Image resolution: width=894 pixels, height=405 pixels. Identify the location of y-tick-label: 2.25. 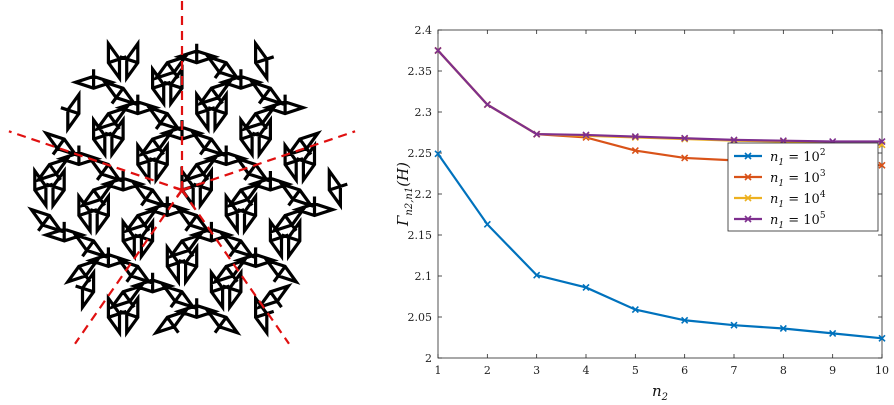
(420, 153).